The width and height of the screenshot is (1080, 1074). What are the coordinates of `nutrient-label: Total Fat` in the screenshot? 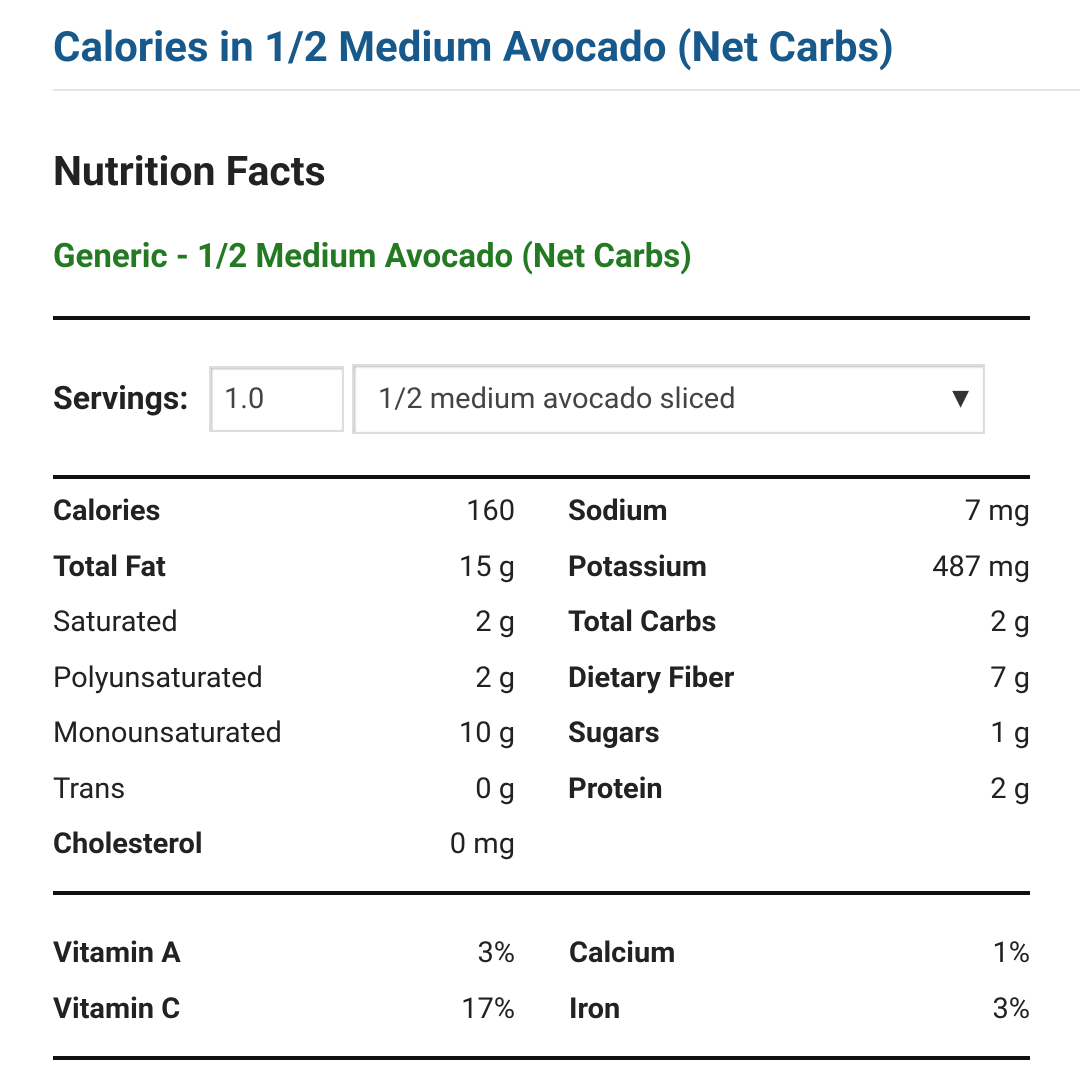 It's located at (109, 566).